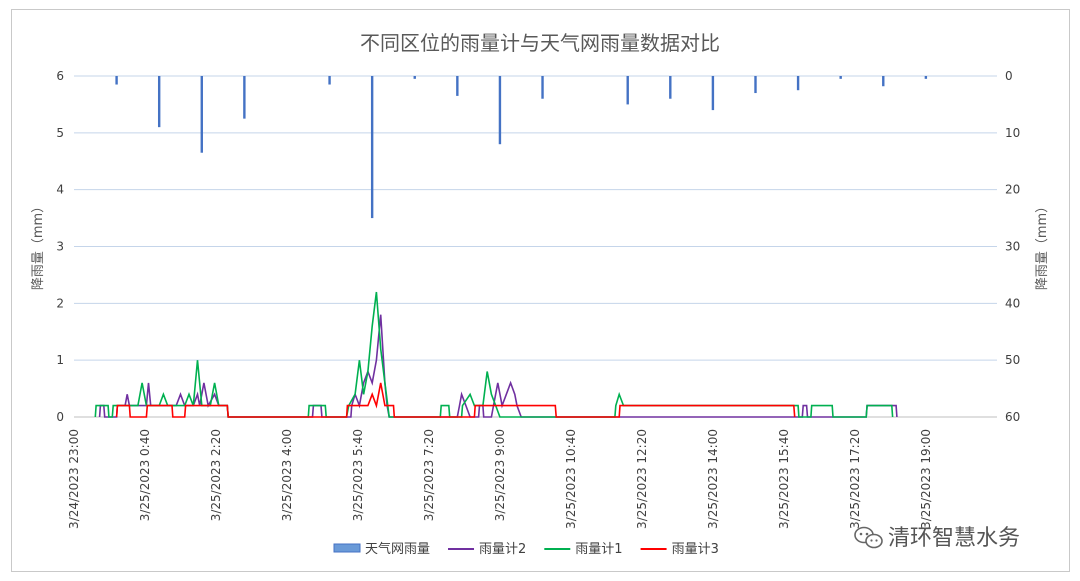 Image resolution: width=1080 pixels, height=581 pixels. What do you see at coordinates (1012, 303) in the screenshot?
I see `y2-tick-label: 40` at bounding box center [1012, 303].